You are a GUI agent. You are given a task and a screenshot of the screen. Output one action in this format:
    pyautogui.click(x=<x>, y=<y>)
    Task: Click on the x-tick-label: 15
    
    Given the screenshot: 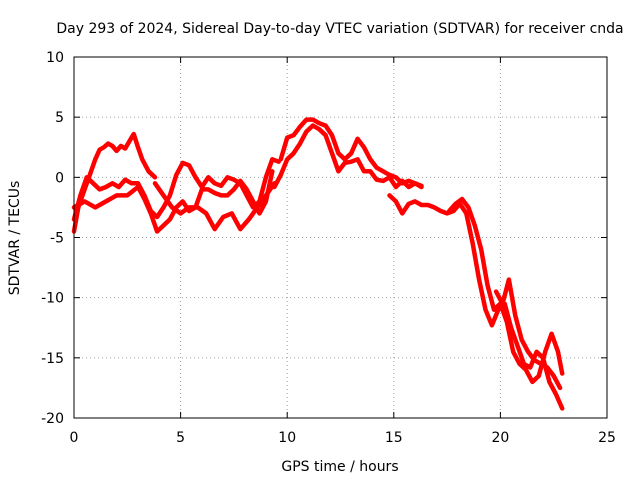 What is the action you would take?
    pyautogui.click(x=394, y=438)
    